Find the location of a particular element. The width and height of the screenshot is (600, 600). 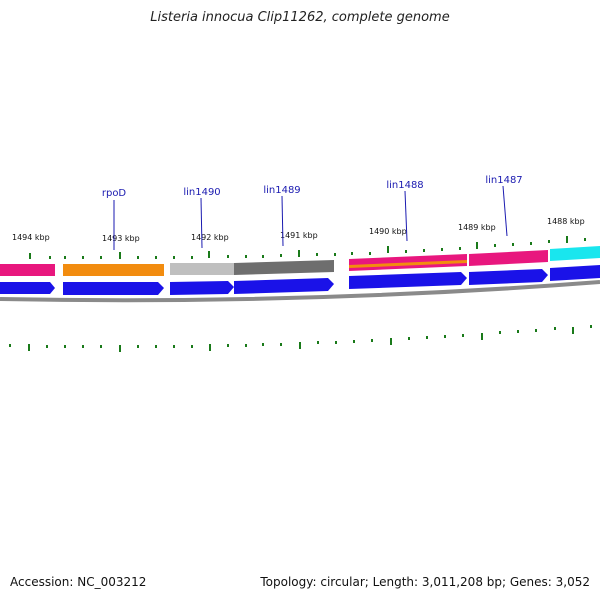

feature-bar-darkgray-lin1489 is located at coordinates (284, 267).